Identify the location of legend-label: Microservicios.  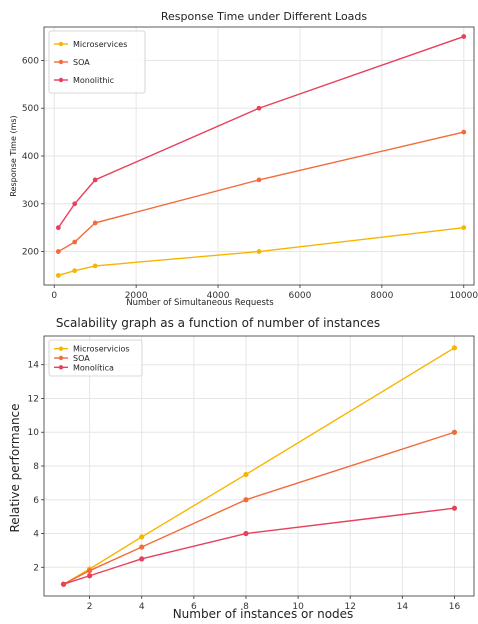
(101, 349).